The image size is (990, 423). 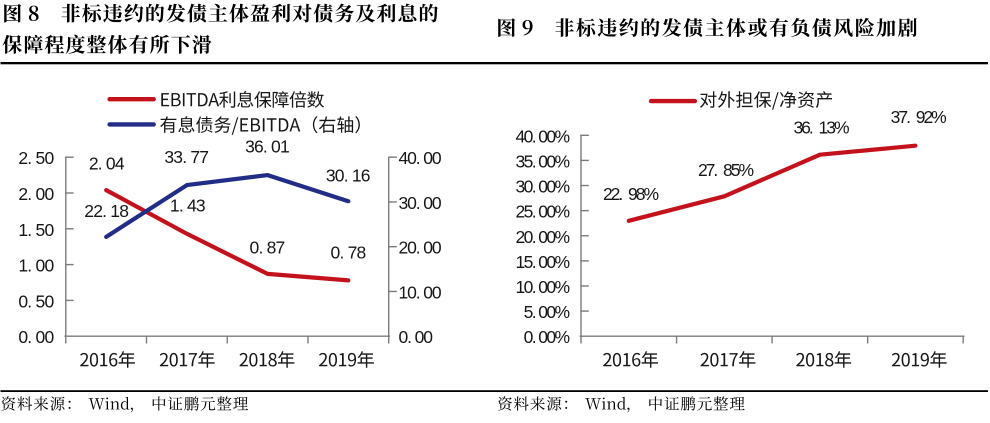 I want to click on svg-text: 30. 00%, so click(x=542, y=187).